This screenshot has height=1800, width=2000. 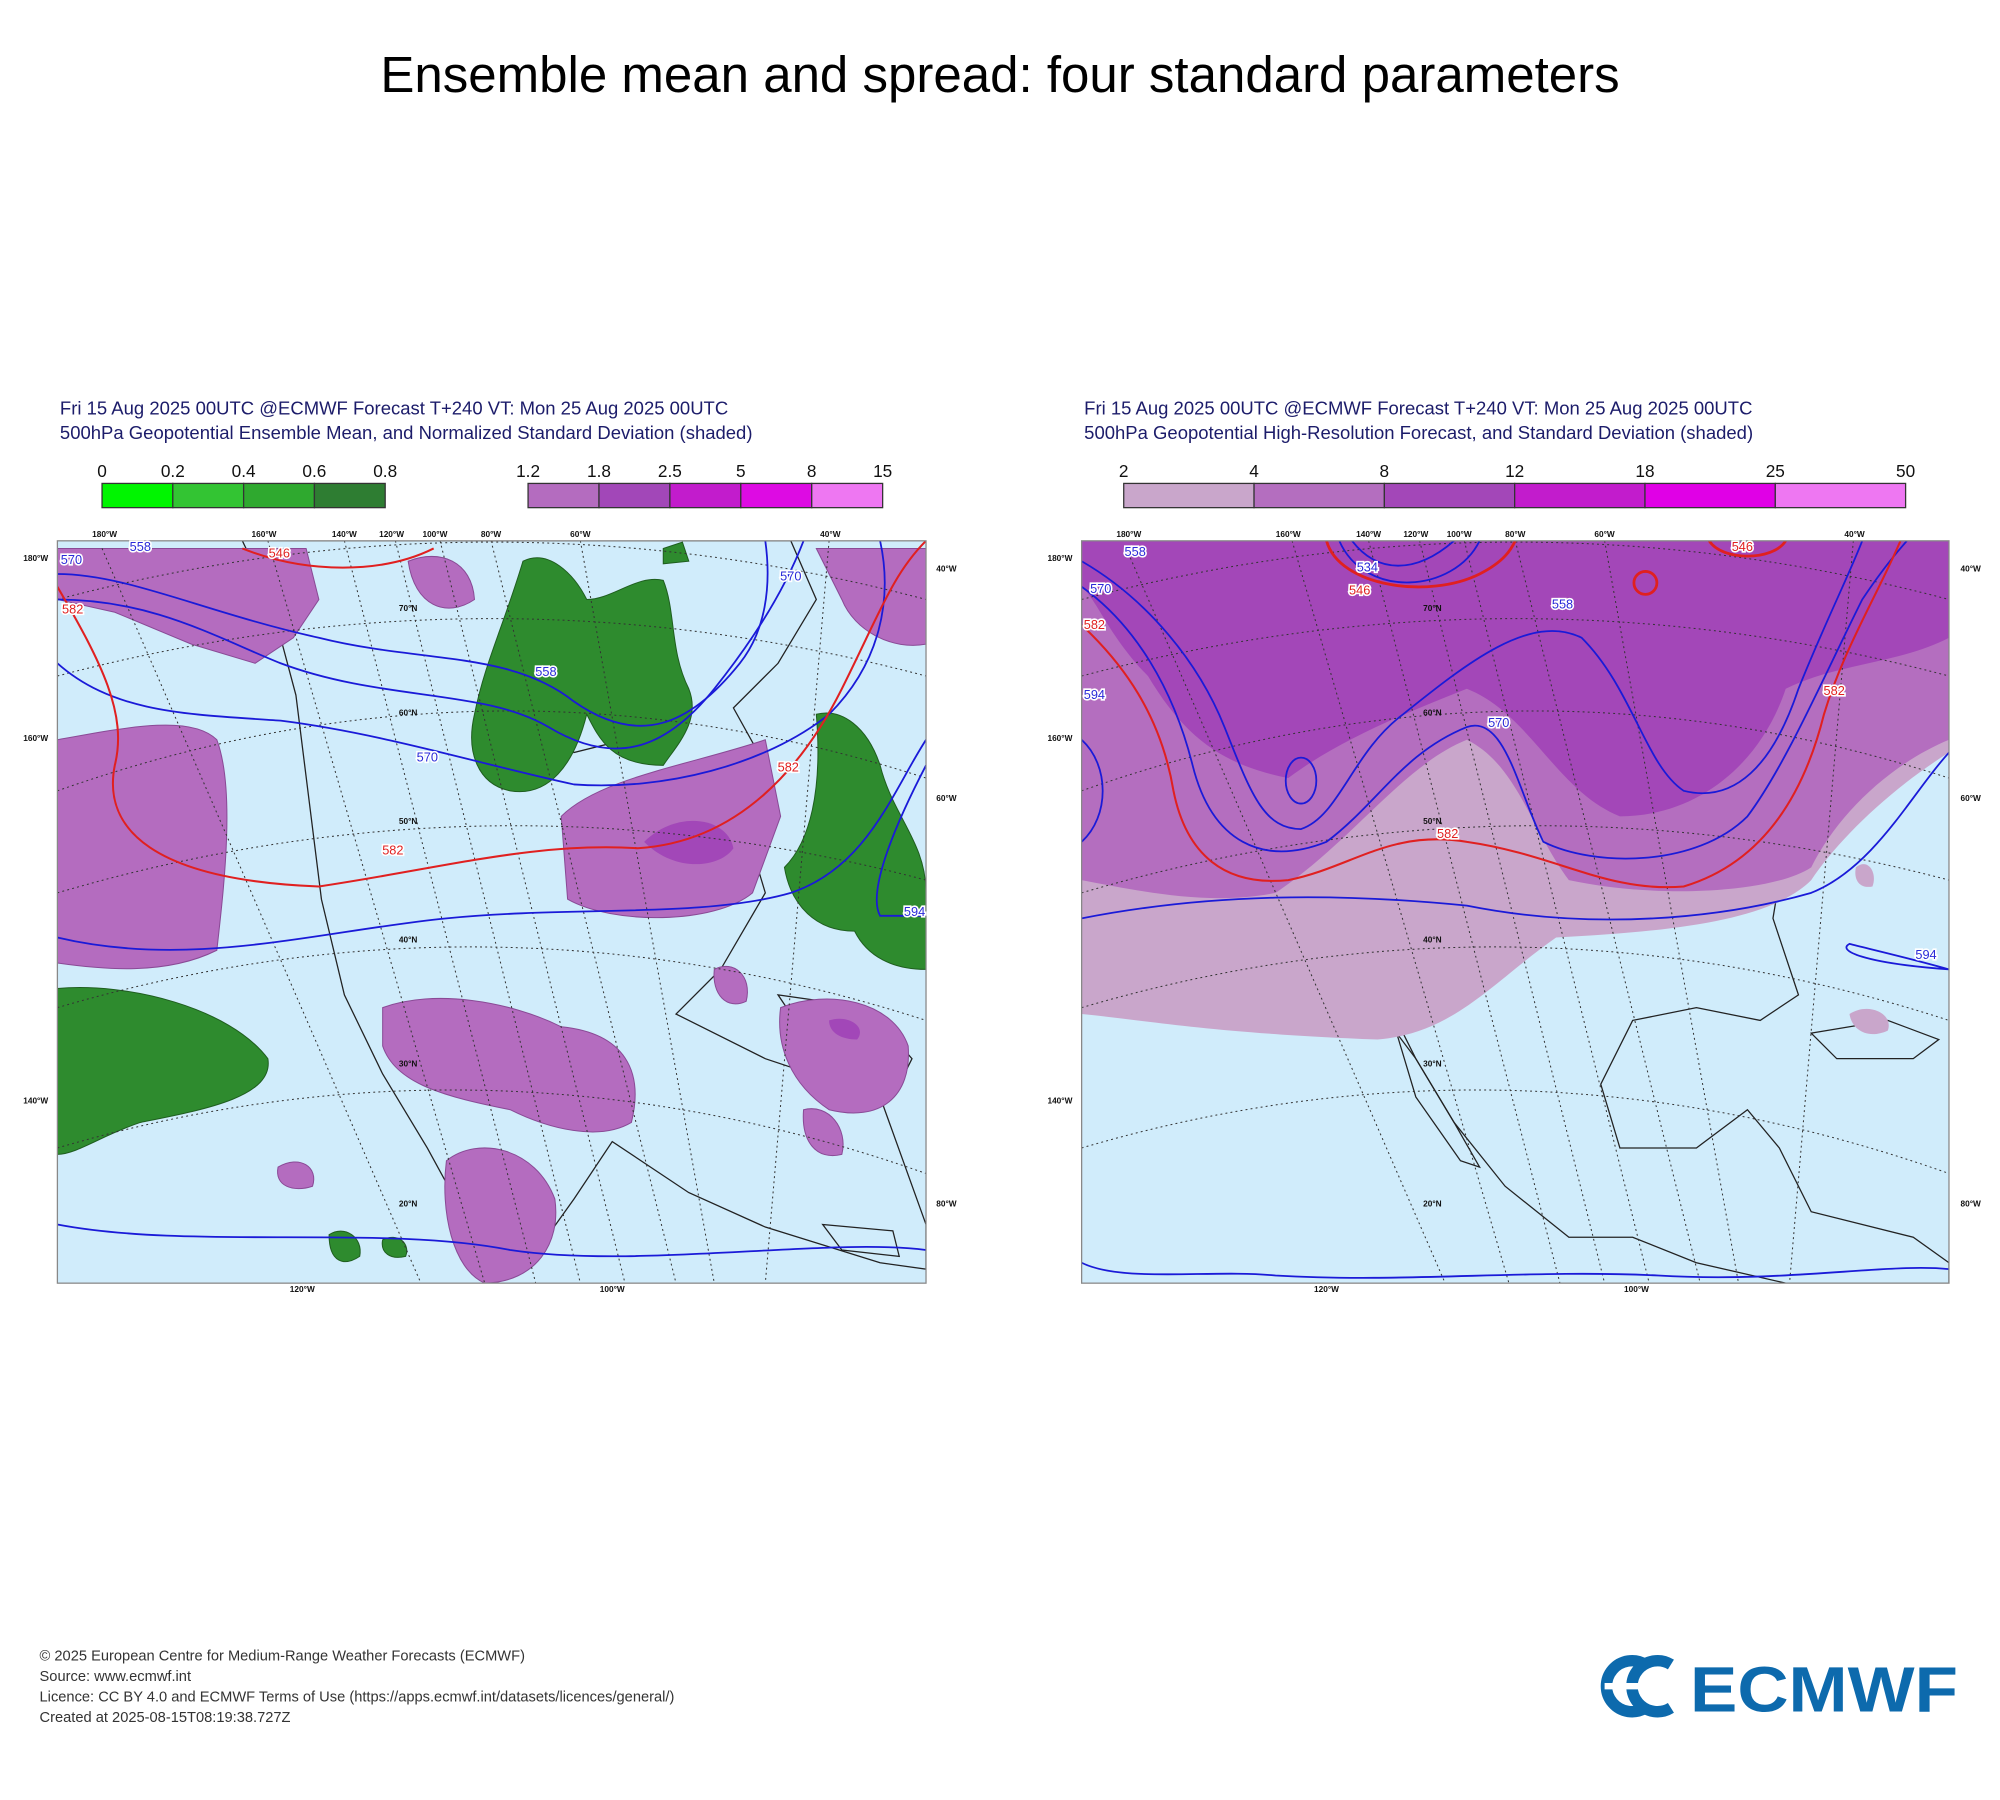 What do you see at coordinates (741, 471) in the screenshot?
I see `colorbar-tick-label: 5` at bounding box center [741, 471].